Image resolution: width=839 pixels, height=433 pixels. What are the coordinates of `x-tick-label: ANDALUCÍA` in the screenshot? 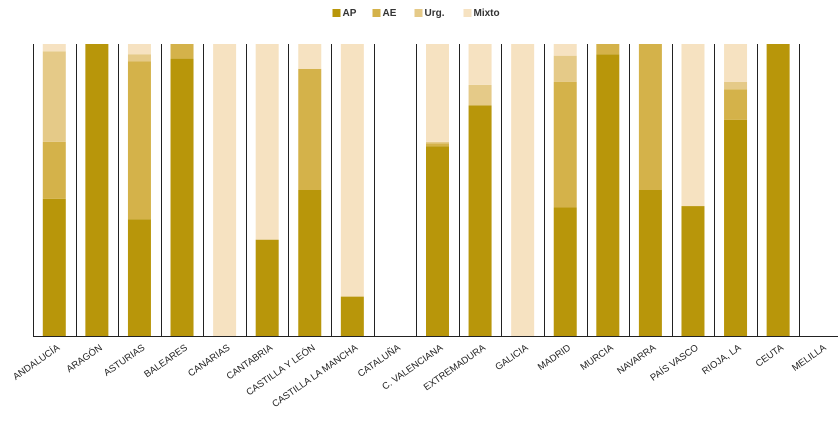 It's located at (36, 362).